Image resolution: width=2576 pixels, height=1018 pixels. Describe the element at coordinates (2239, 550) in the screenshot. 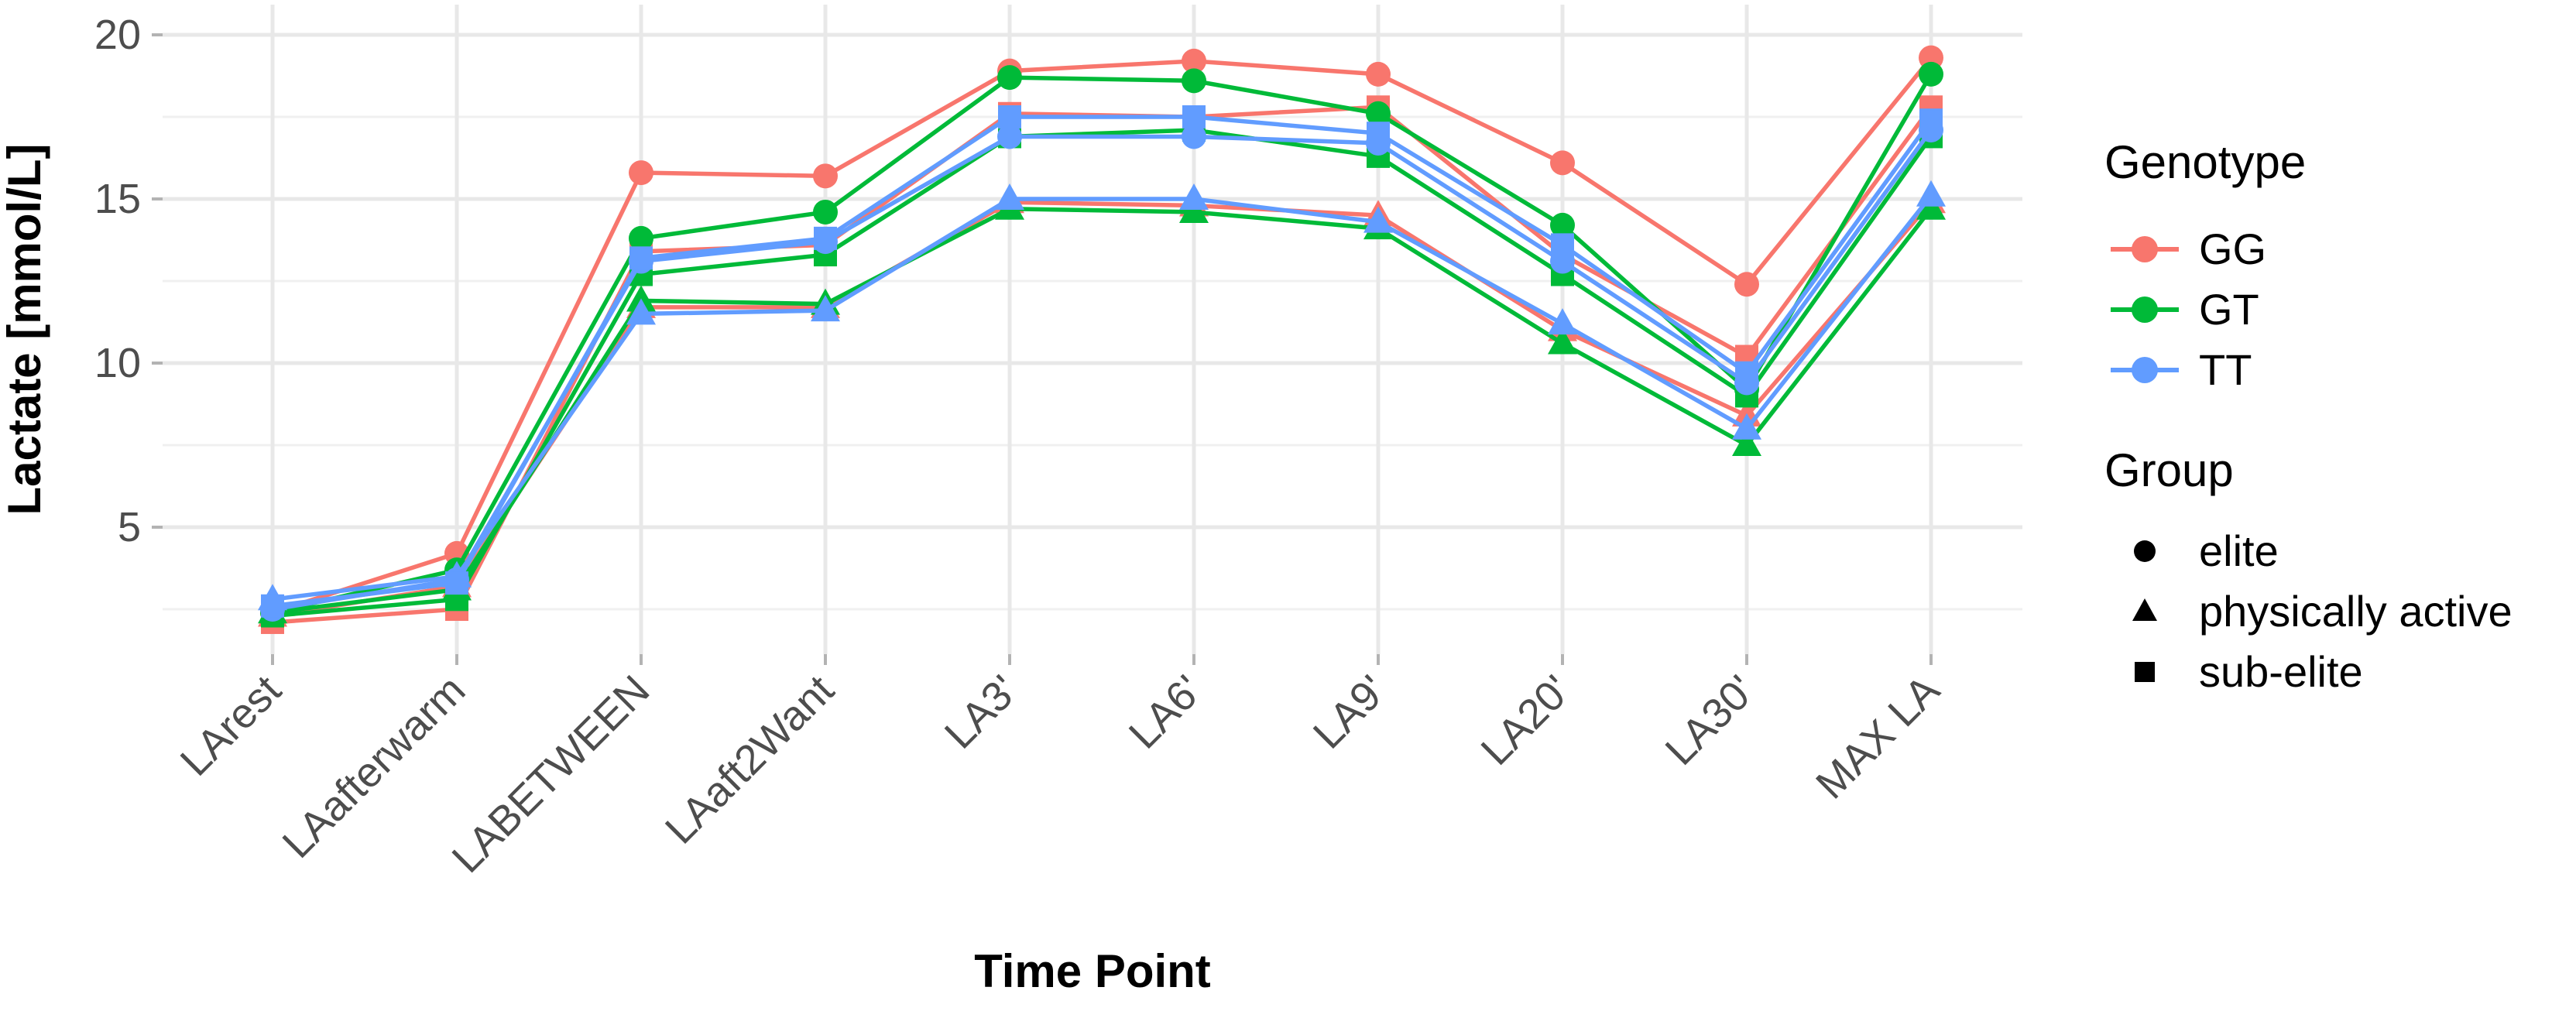

I see `legend-item-label: elite` at that location.